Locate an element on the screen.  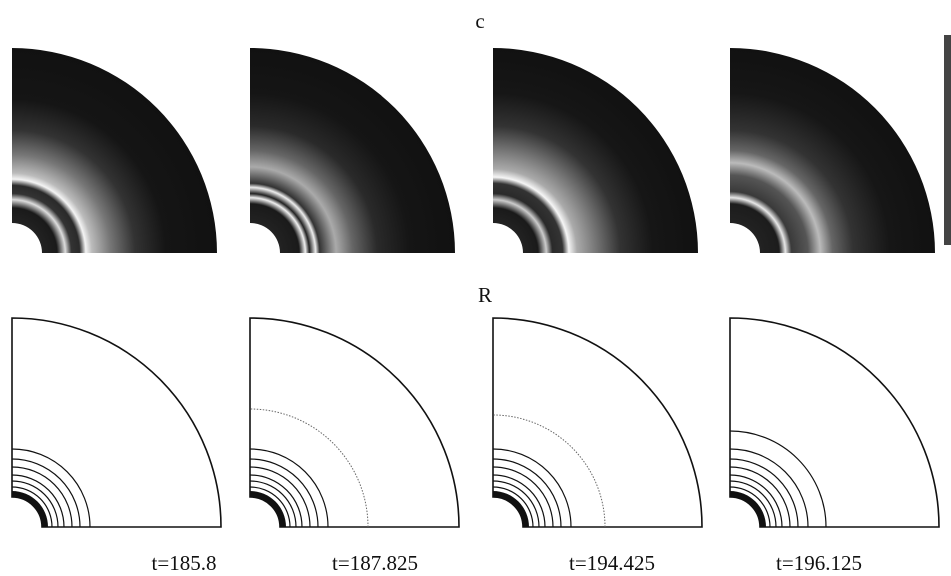
colorbar-edge is located at coordinates (947, 140).